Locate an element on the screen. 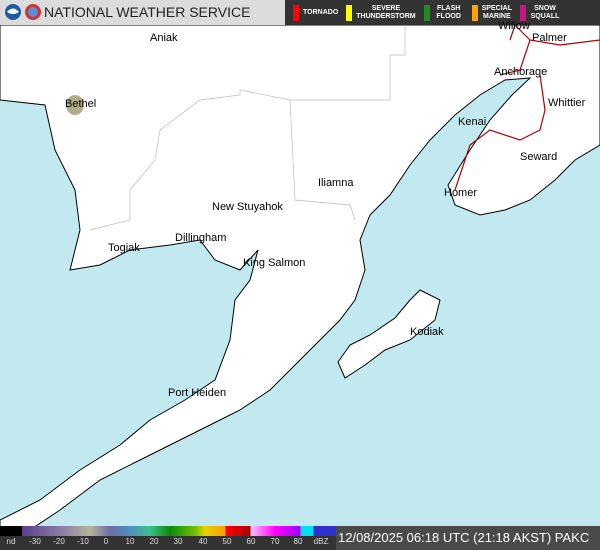  place-label: King Salmon is located at coordinates (274, 263).